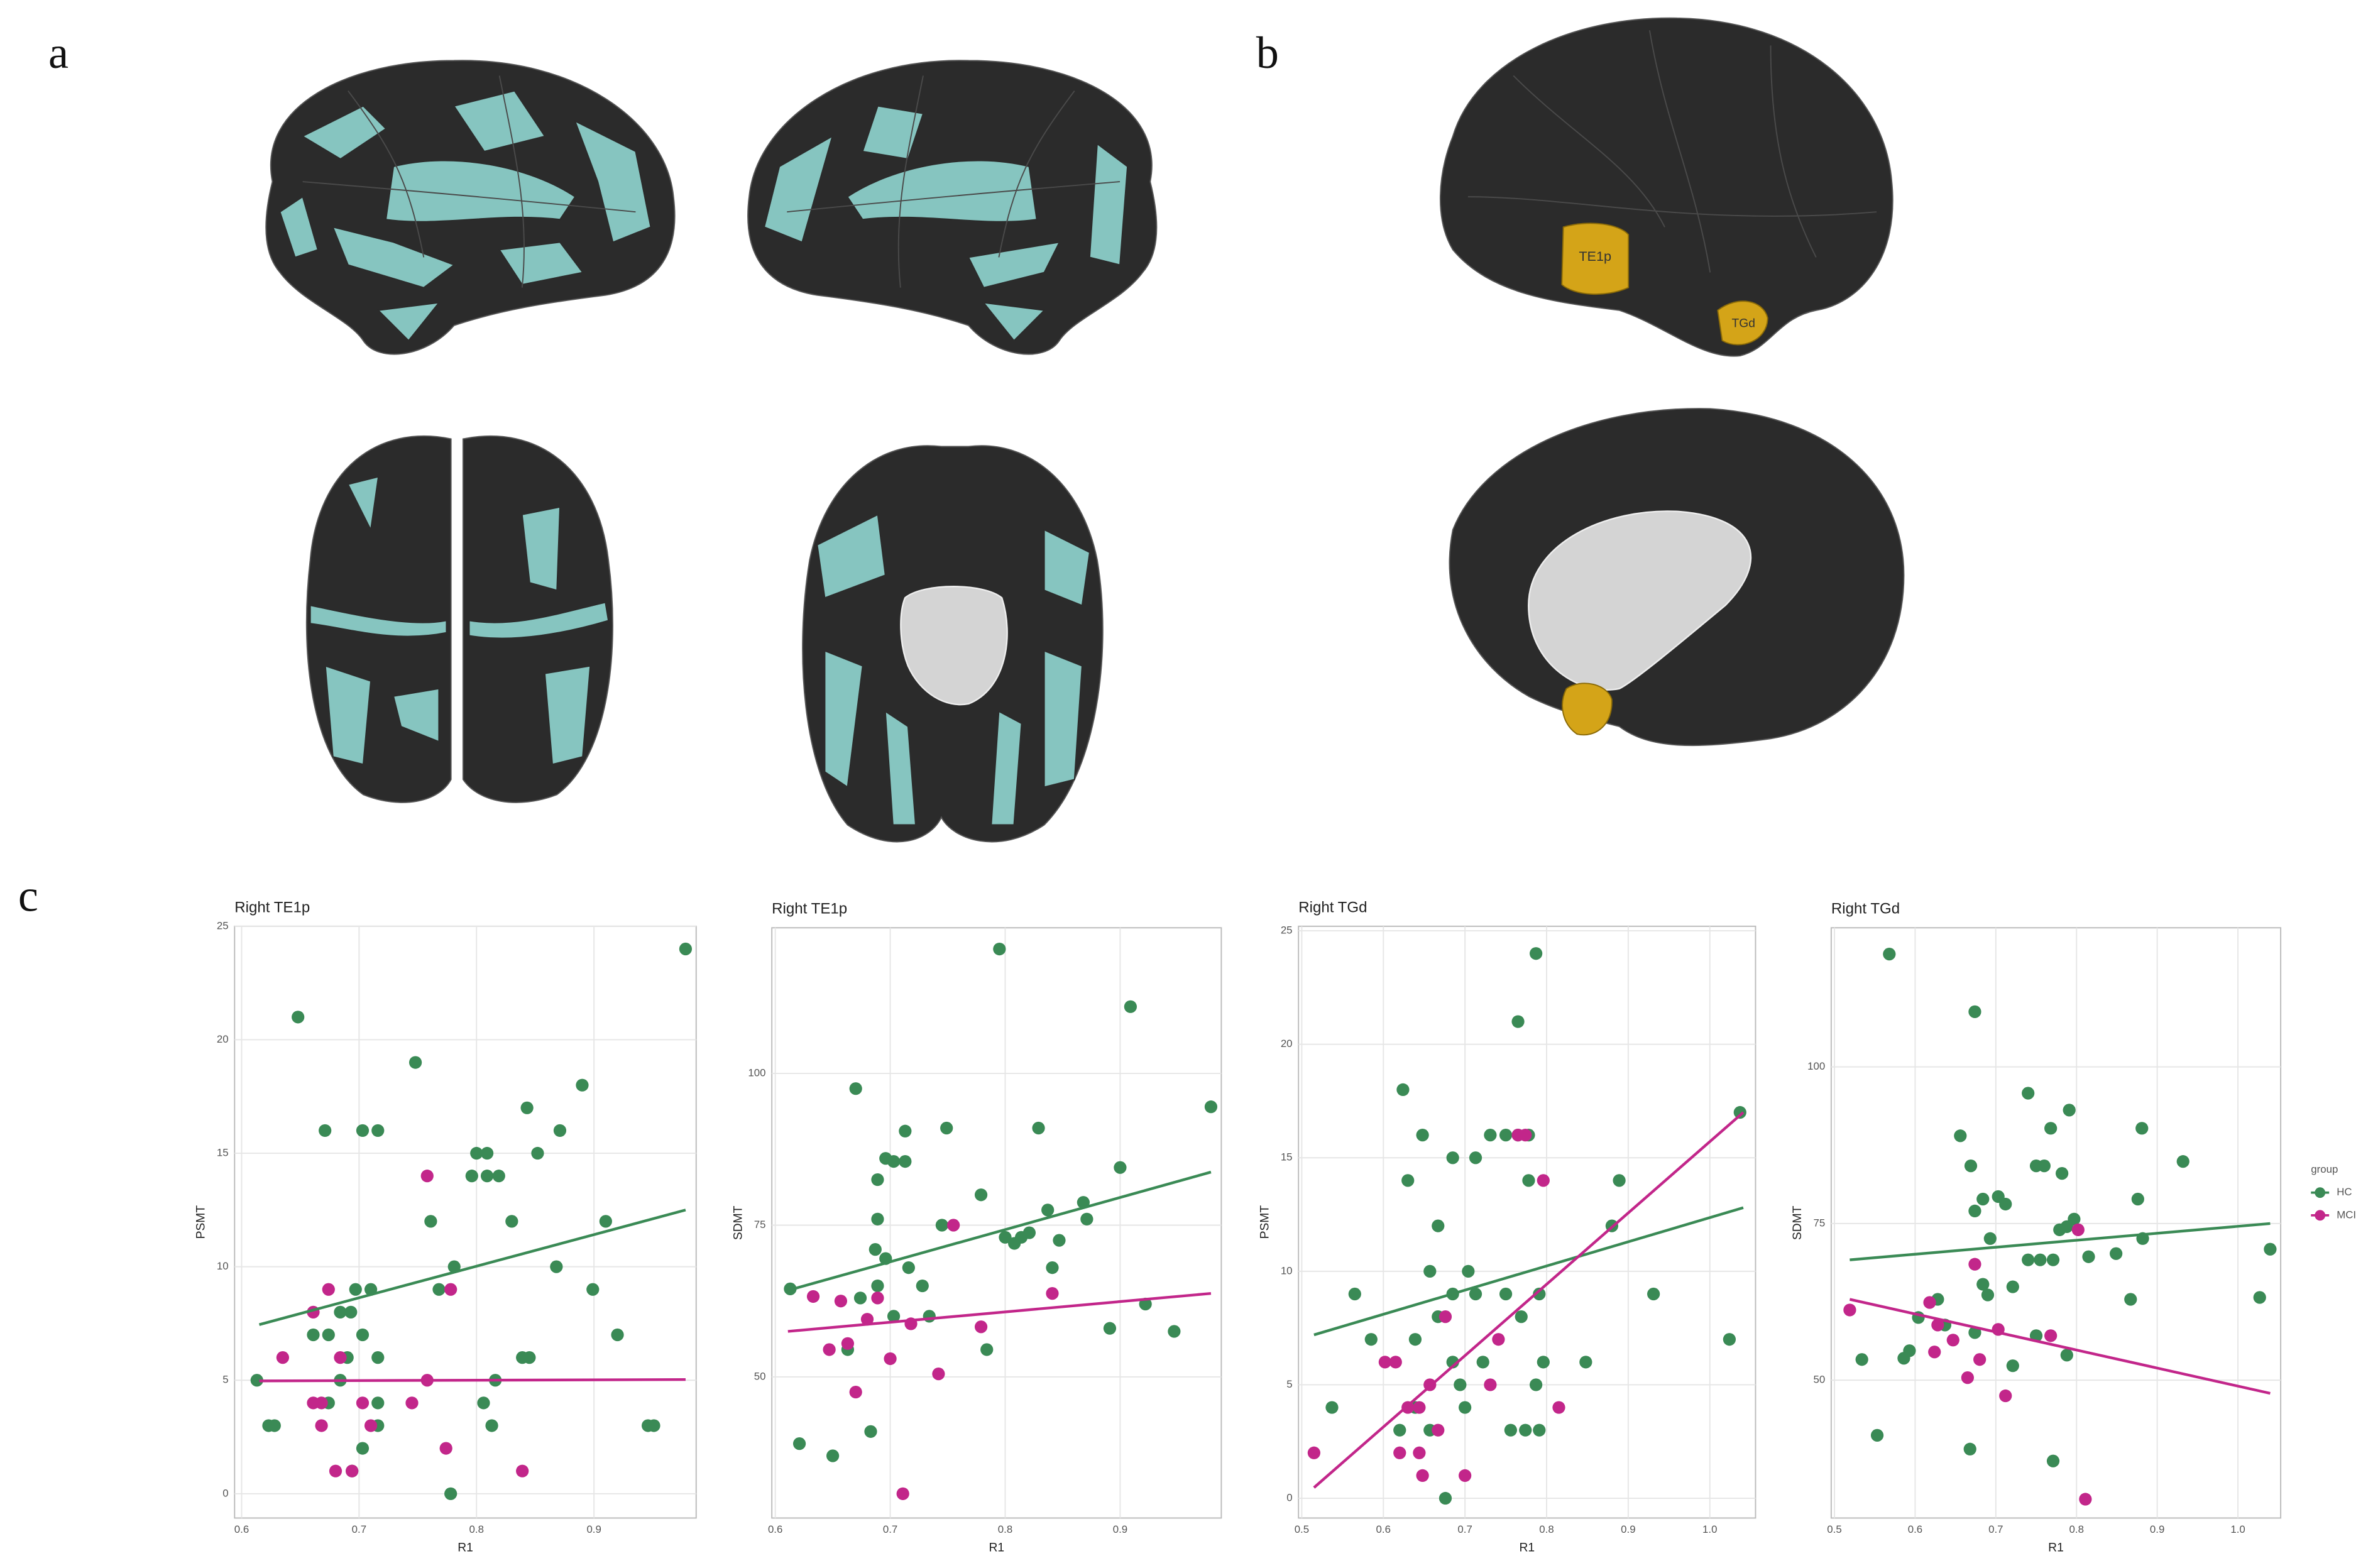  What do you see at coordinates (465, 1222) in the screenshot?
I see `plot-area` at bounding box center [465, 1222].